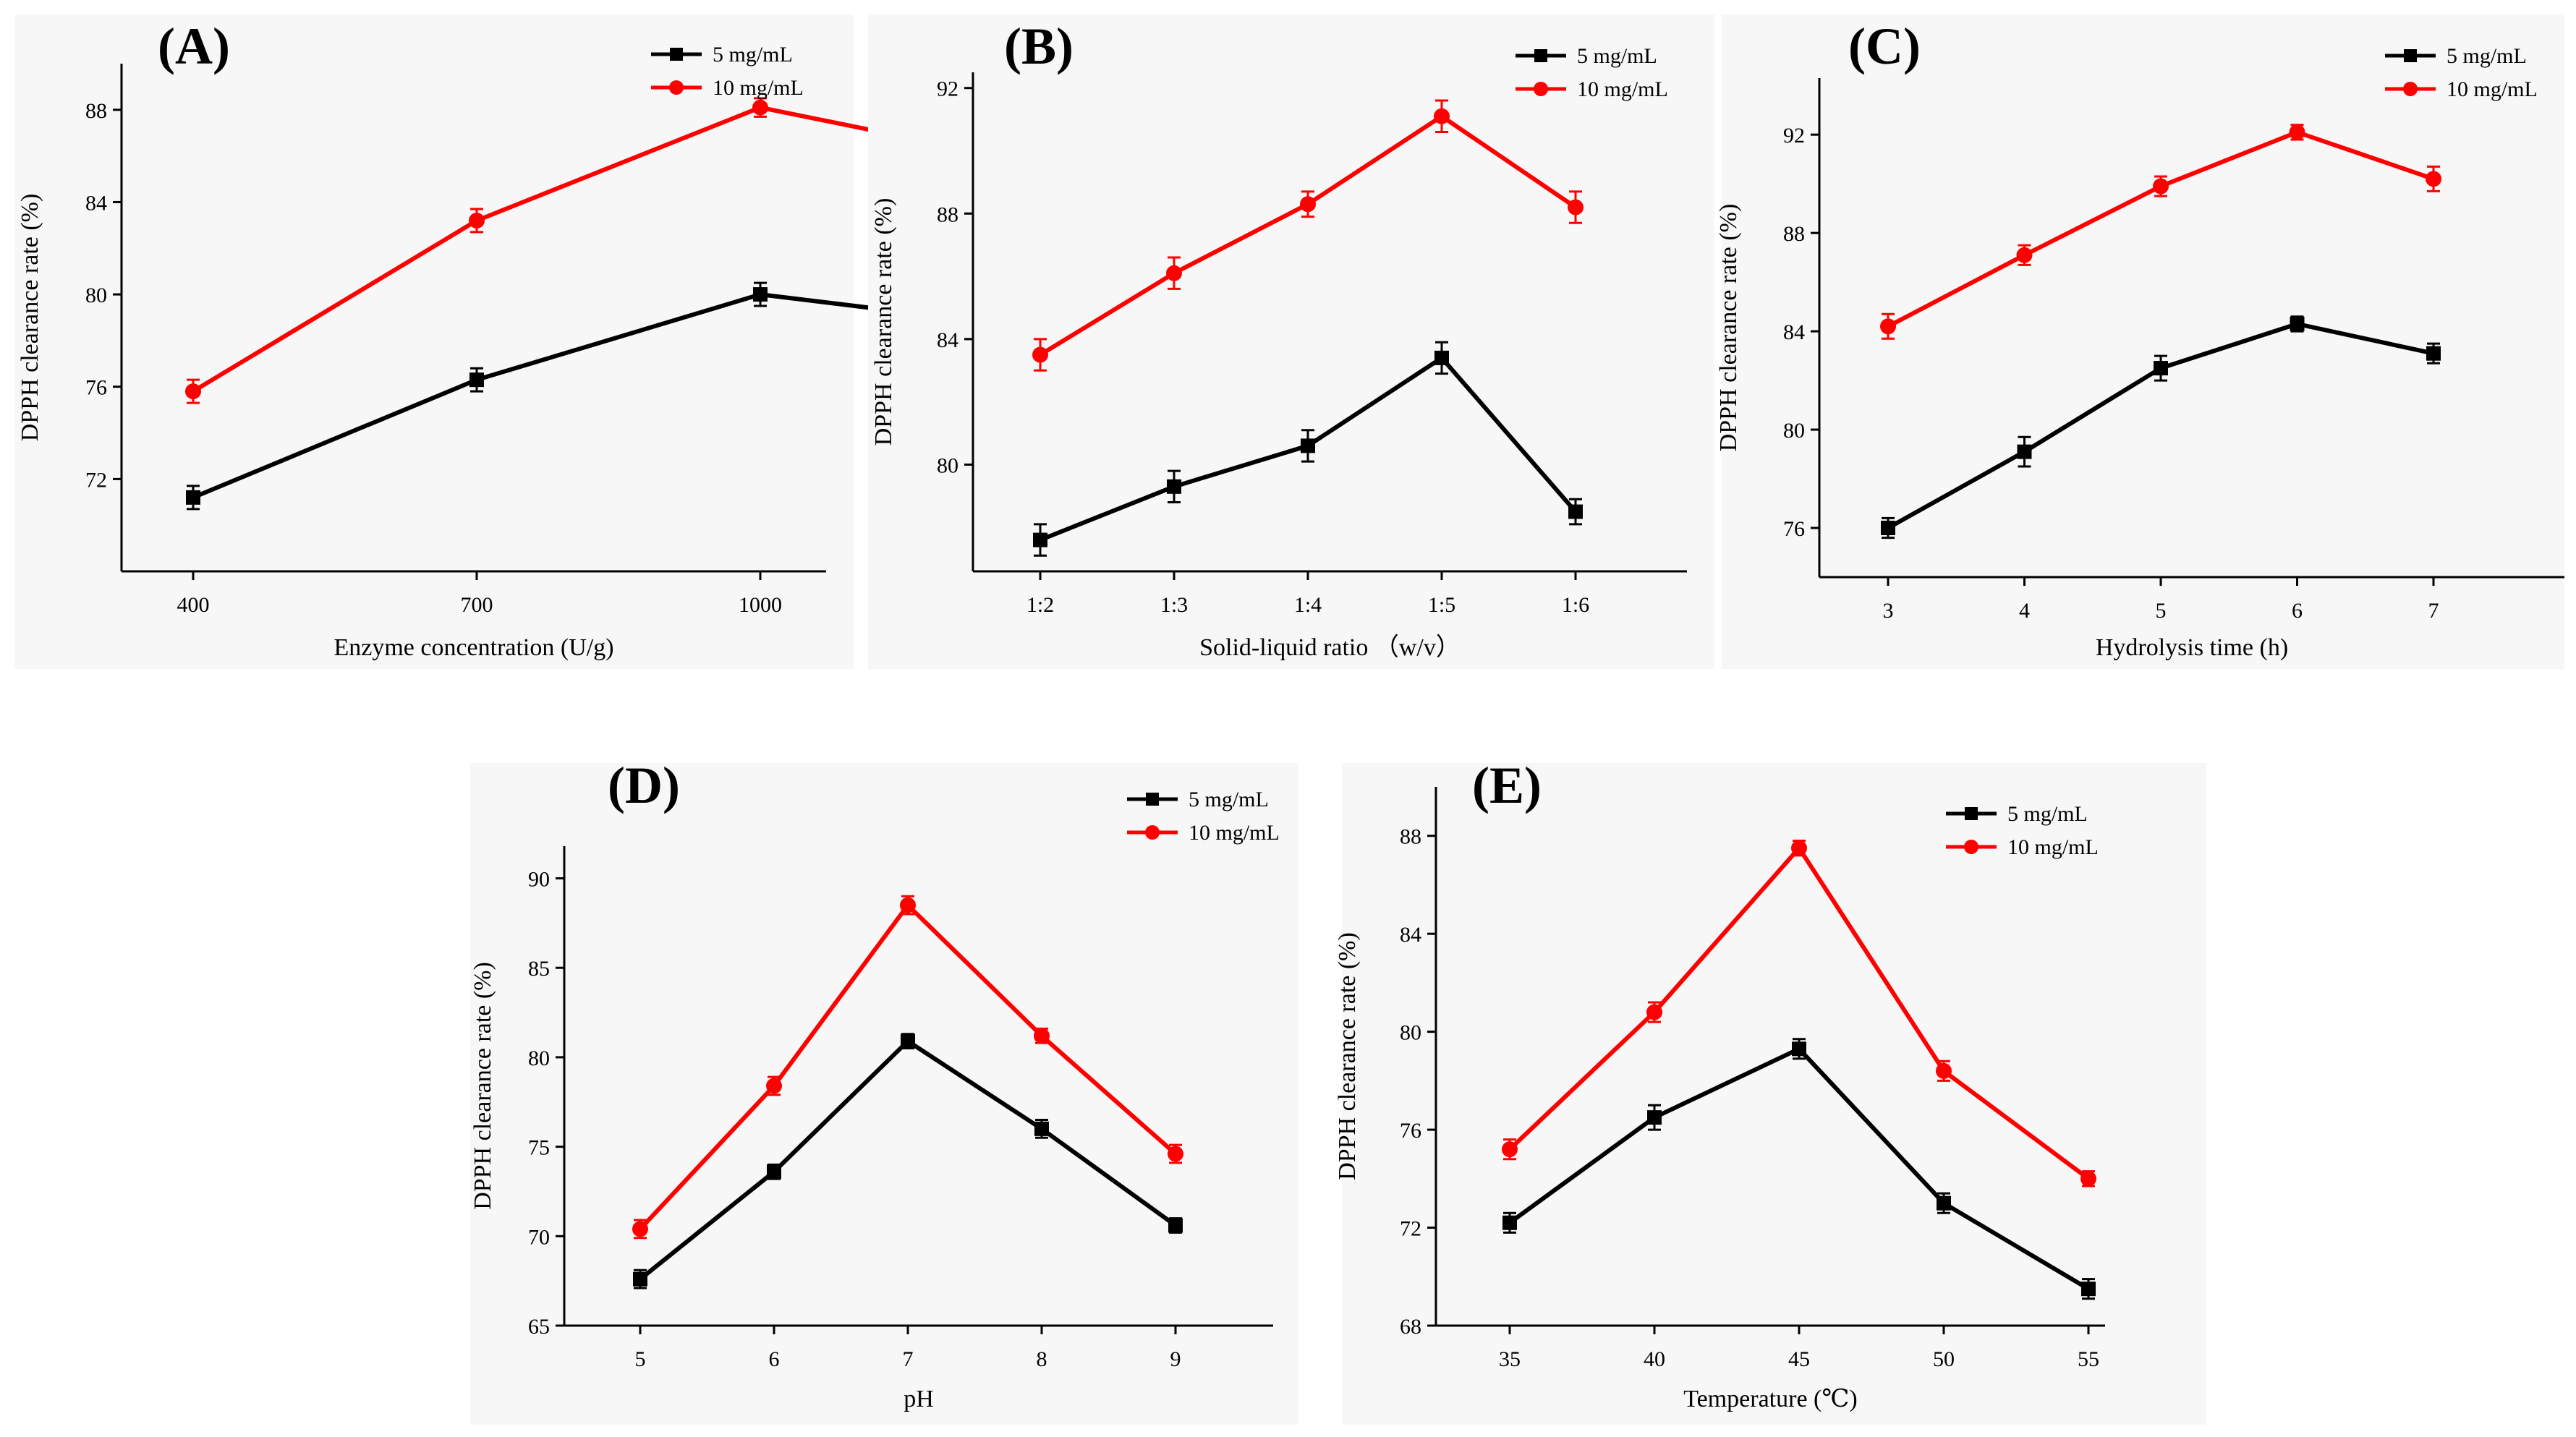 The image size is (2576, 1437). Describe the element at coordinates (1884, 46) in the screenshot. I see `panel-label: (C)` at that location.